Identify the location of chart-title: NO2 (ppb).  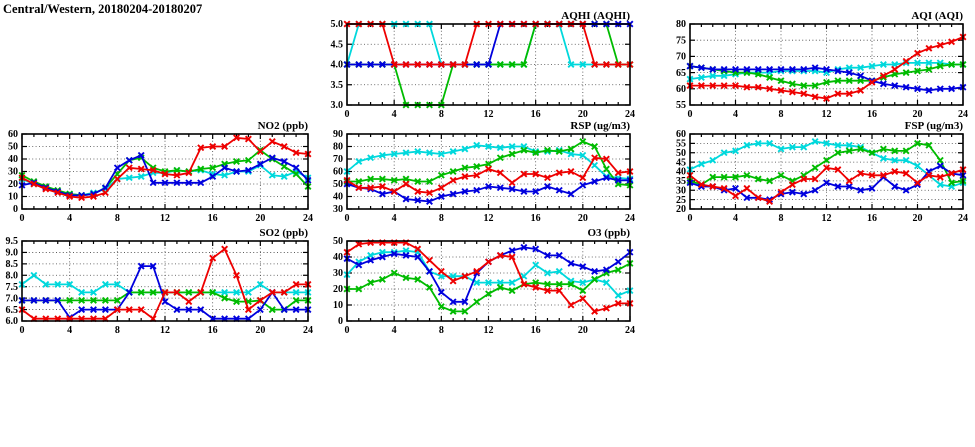
(283, 126).